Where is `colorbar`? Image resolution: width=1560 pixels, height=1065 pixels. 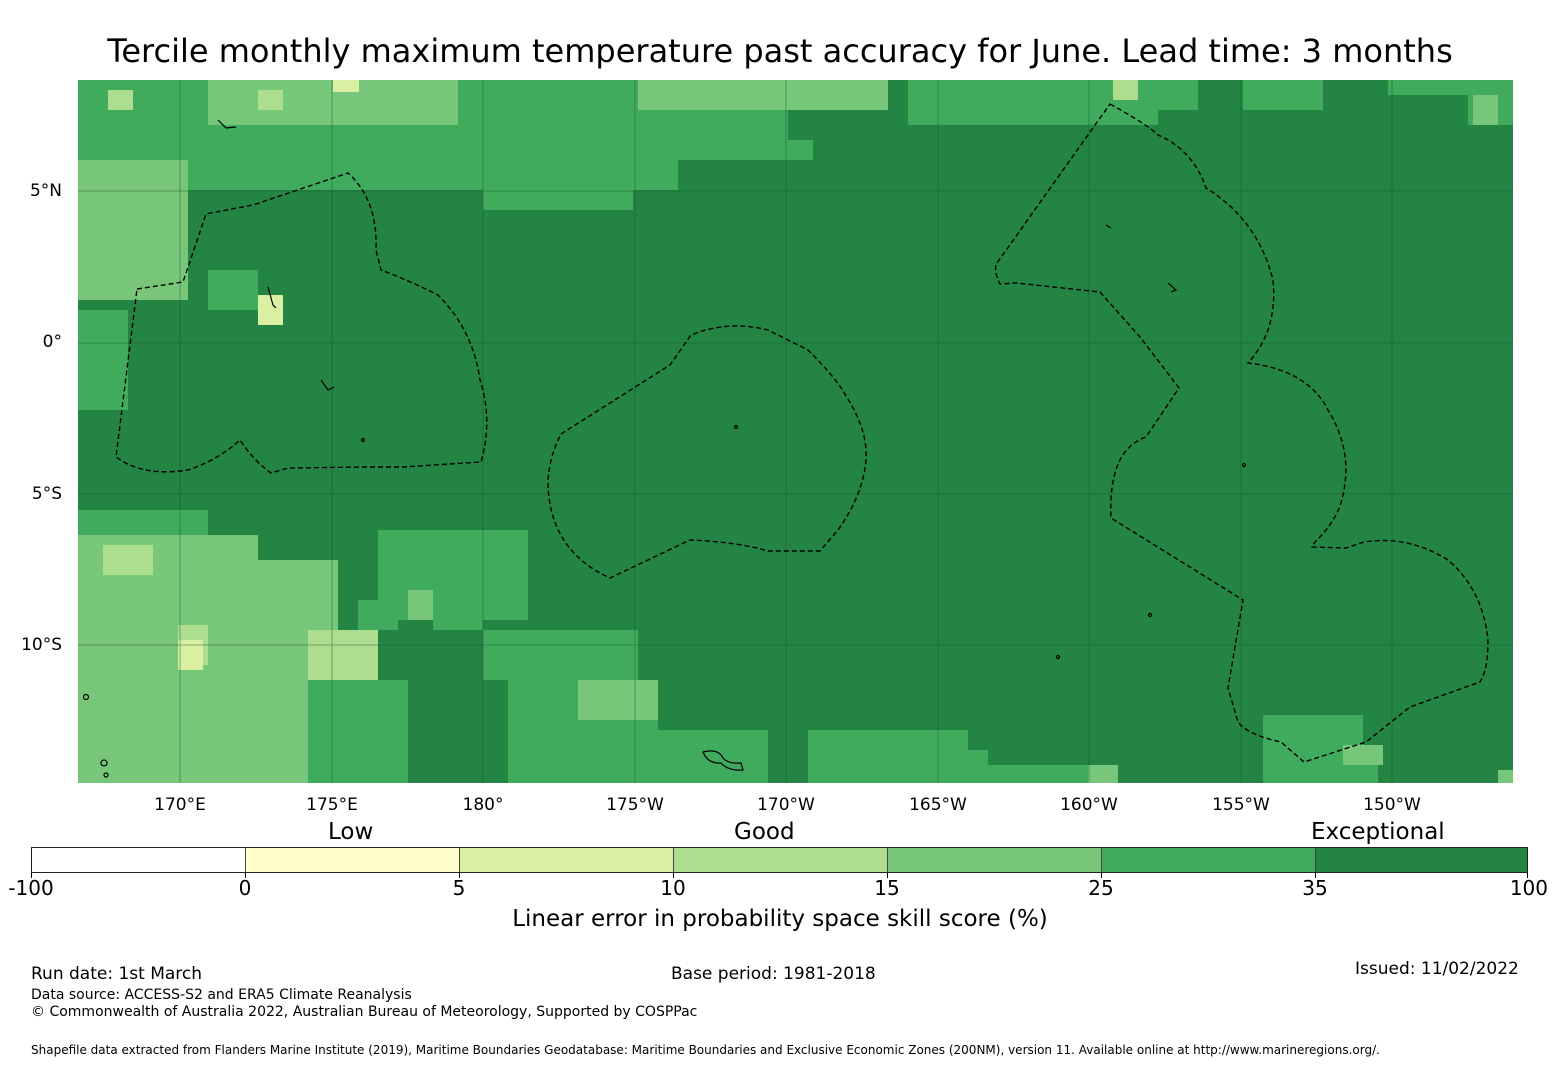 colorbar is located at coordinates (779, 860).